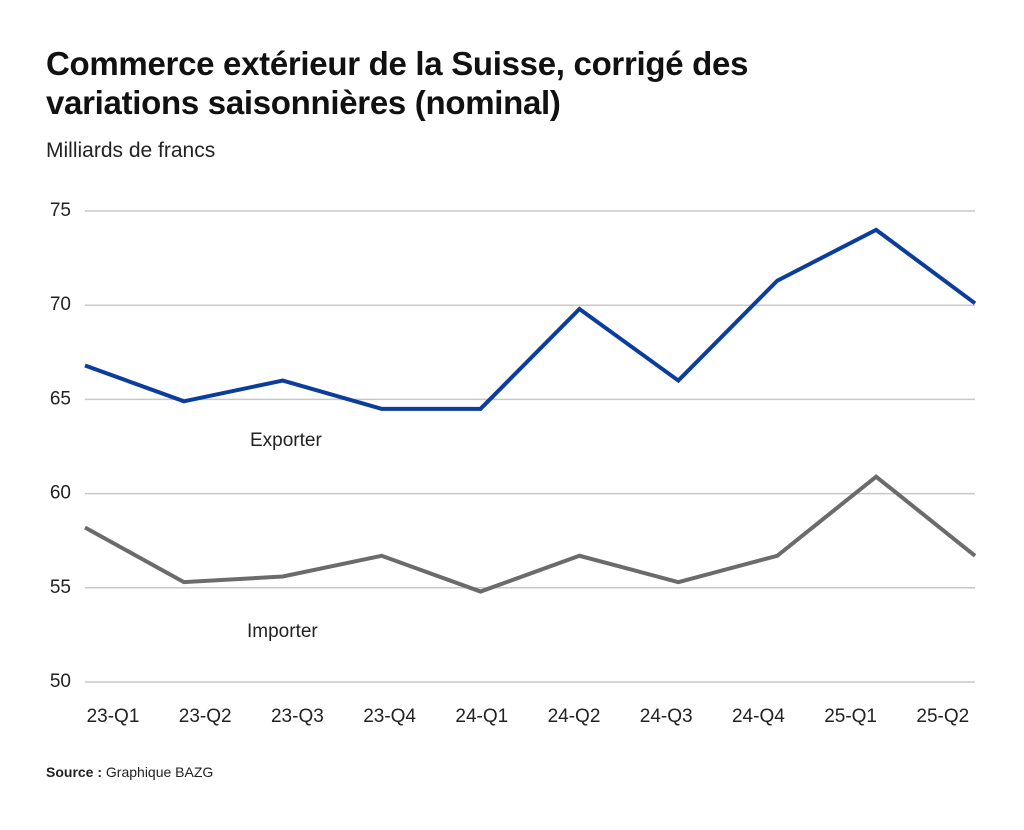 The image size is (1024, 830). I want to click on y-tick-label: 70, so click(60, 304).